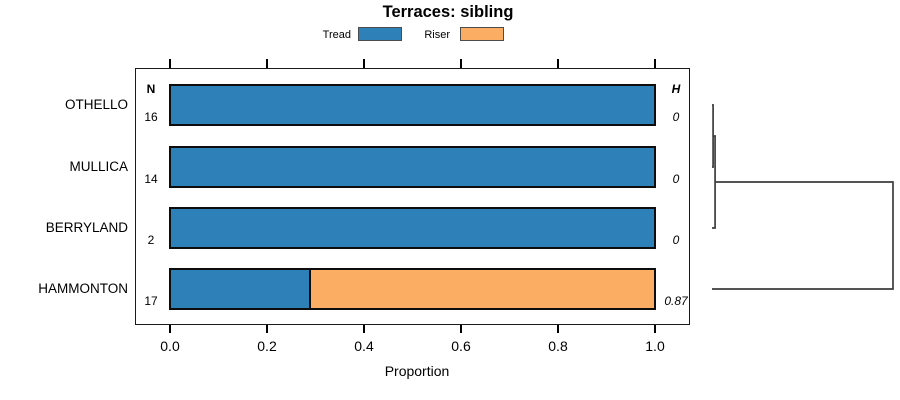 The width and height of the screenshot is (900, 400). Describe the element at coordinates (170, 346) in the screenshot. I see `x-axis-tick-label: 0.0` at that location.